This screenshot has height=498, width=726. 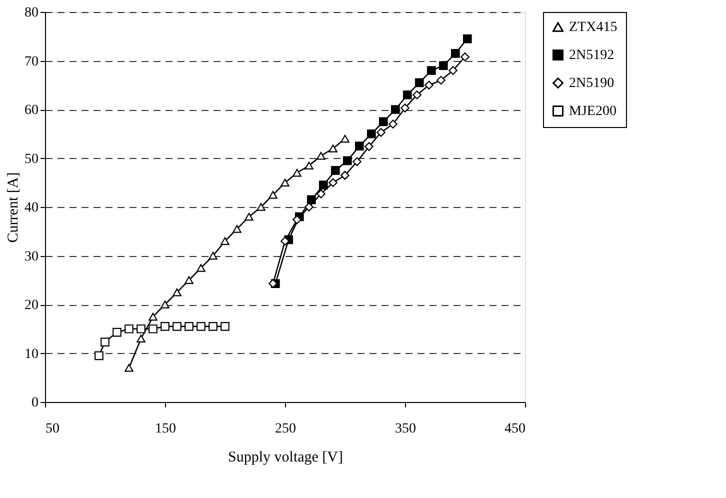 I want to click on y-axis-title: Current [A], so click(x=14, y=207).